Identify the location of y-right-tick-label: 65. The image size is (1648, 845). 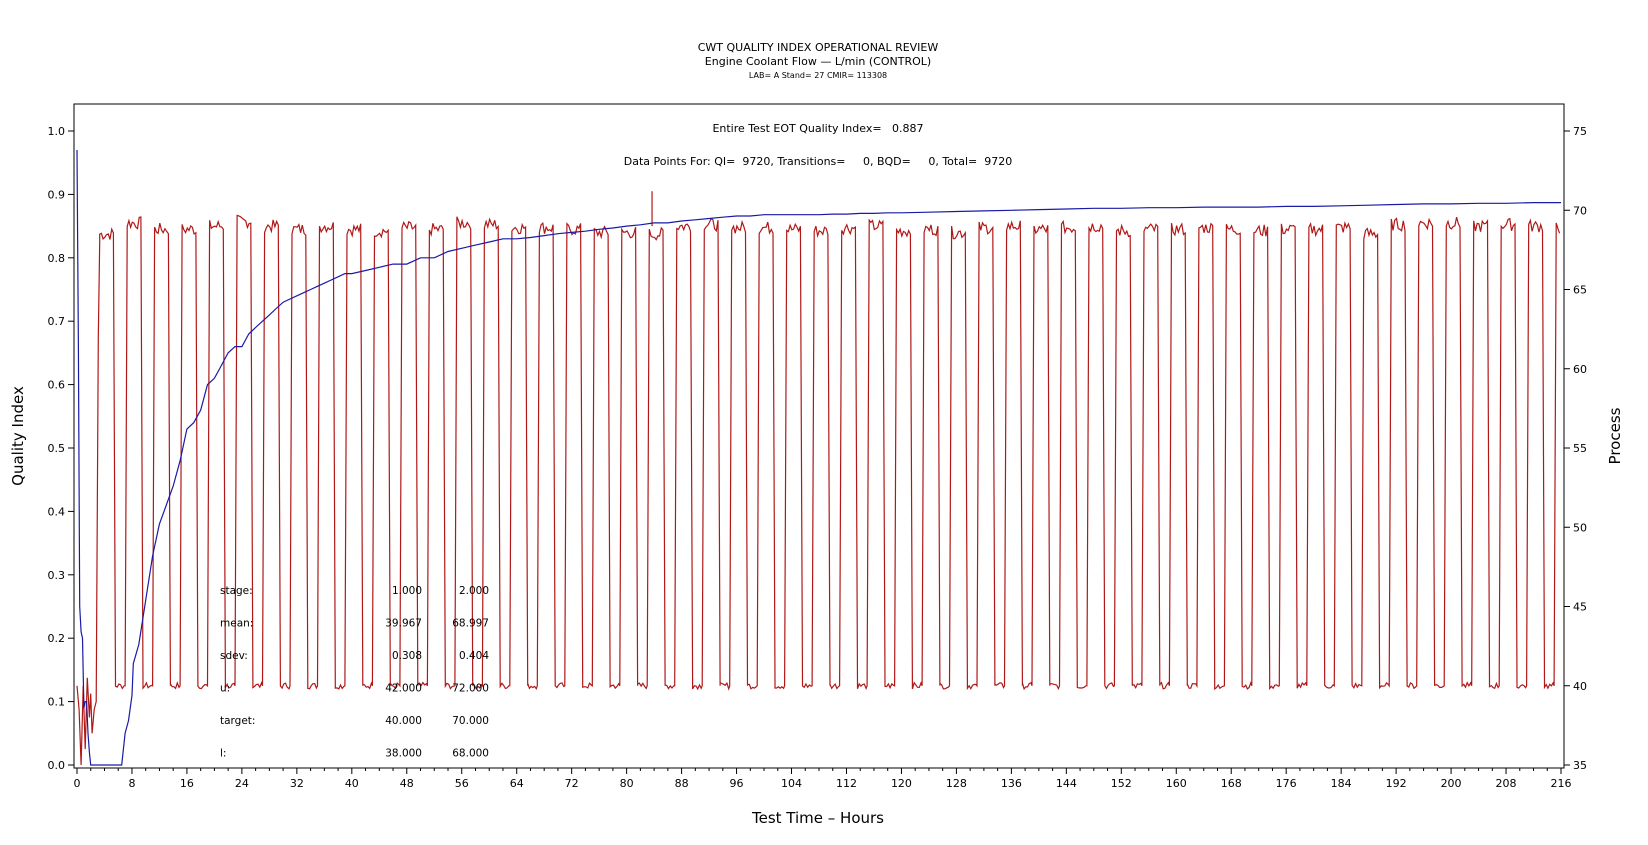
(1580, 290).